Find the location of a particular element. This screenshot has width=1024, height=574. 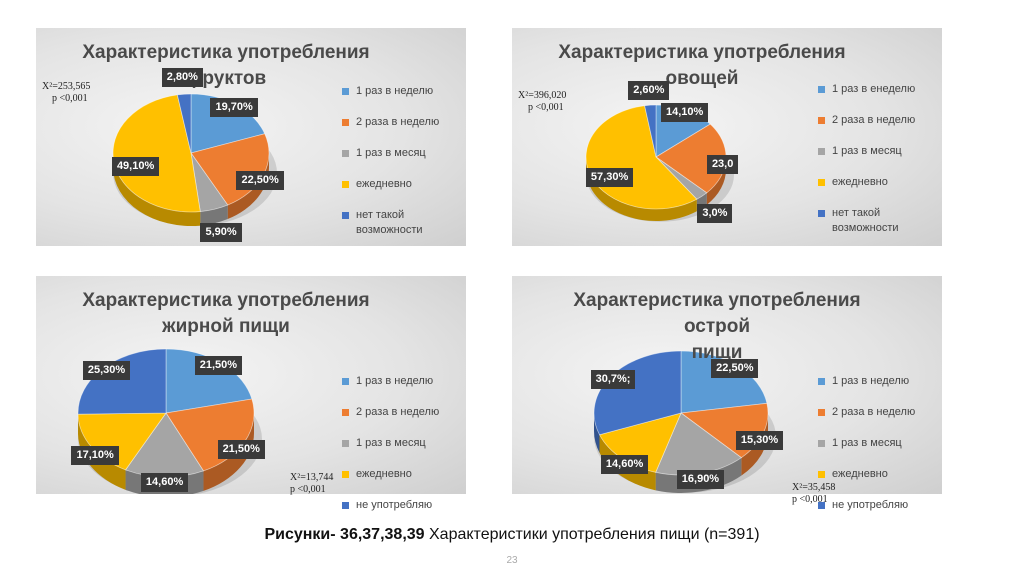

legend-label: 1 раз в енеделю is located at coordinates (874, 89).